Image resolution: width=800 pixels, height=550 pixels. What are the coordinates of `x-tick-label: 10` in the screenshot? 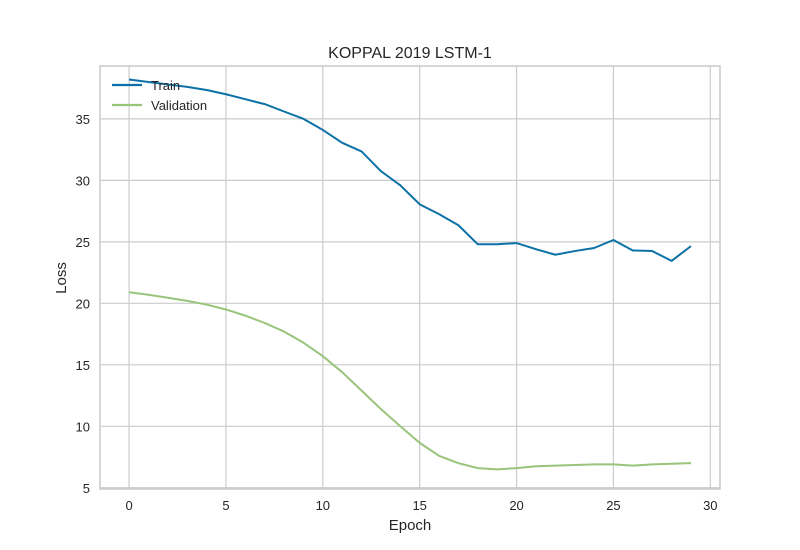 It's located at (323, 505).